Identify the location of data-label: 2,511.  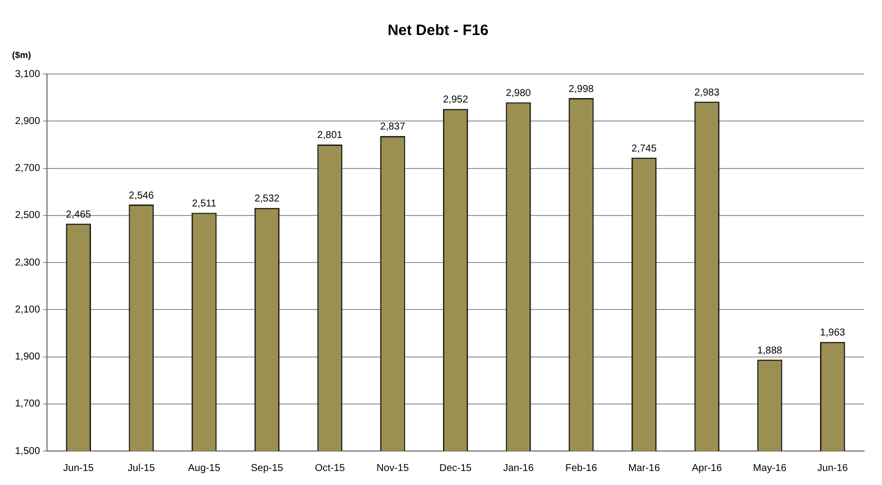
(204, 204).